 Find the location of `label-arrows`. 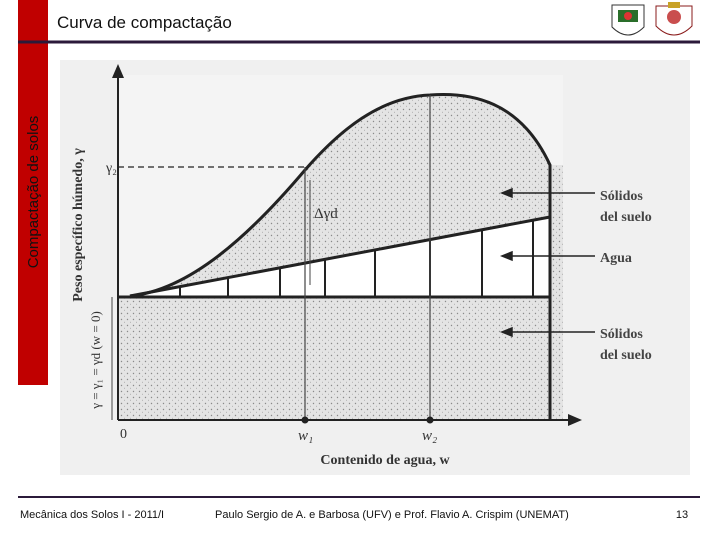

label-arrows is located at coordinates (547, 262).